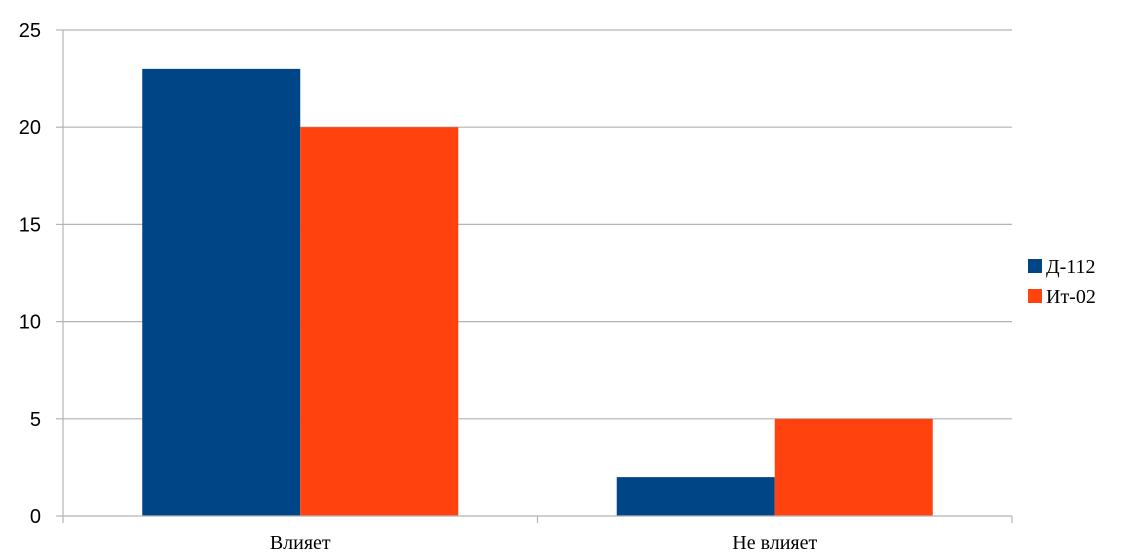 The image size is (1143, 555). What do you see at coordinates (30, 323) in the screenshot?
I see `y-tick-label: 10` at bounding box center [30, 323].